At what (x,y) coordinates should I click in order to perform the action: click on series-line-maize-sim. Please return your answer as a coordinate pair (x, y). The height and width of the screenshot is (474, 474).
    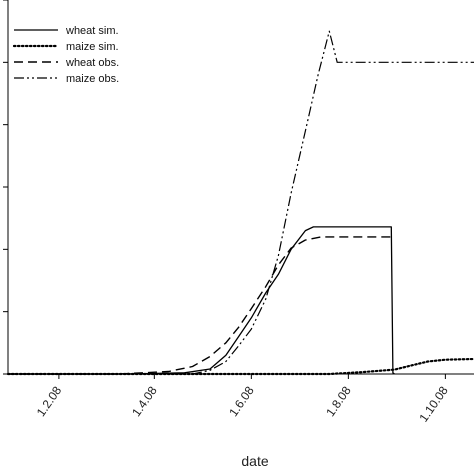
    Looking at the image, I should click on (240, 366).